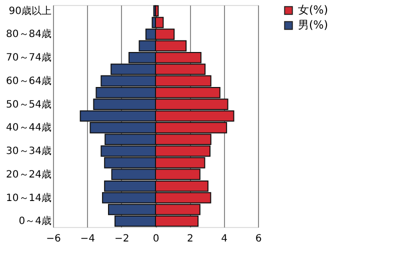 This screenshot has height=275, width=407. I want to click on legend-label: 女(%), so click(313, 10).